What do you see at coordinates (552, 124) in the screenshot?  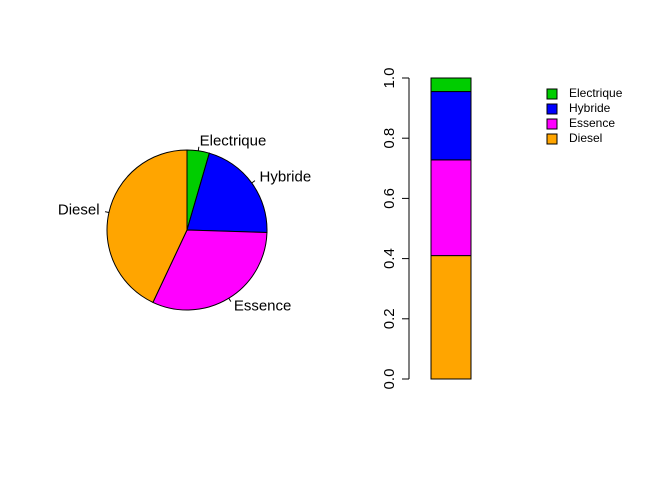 I see `legend-swatch-essence` at bounding box center [552, 124].